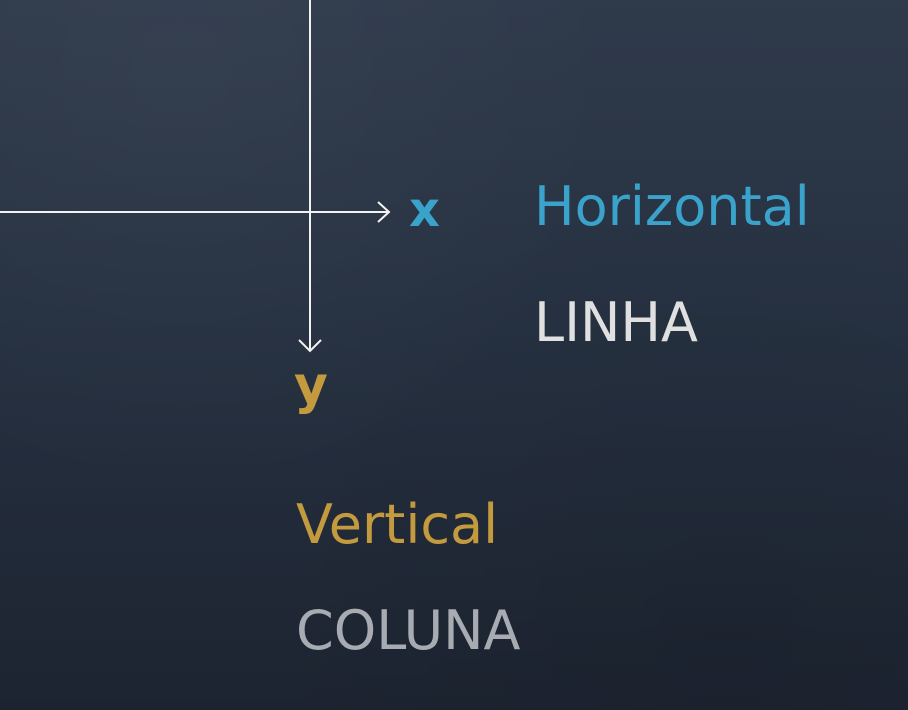 The height and width of the screenshot is (710, 908). Describe the element at coordinates (424, 210) in the screenshot. I see `x-axis-label: x` at that location.